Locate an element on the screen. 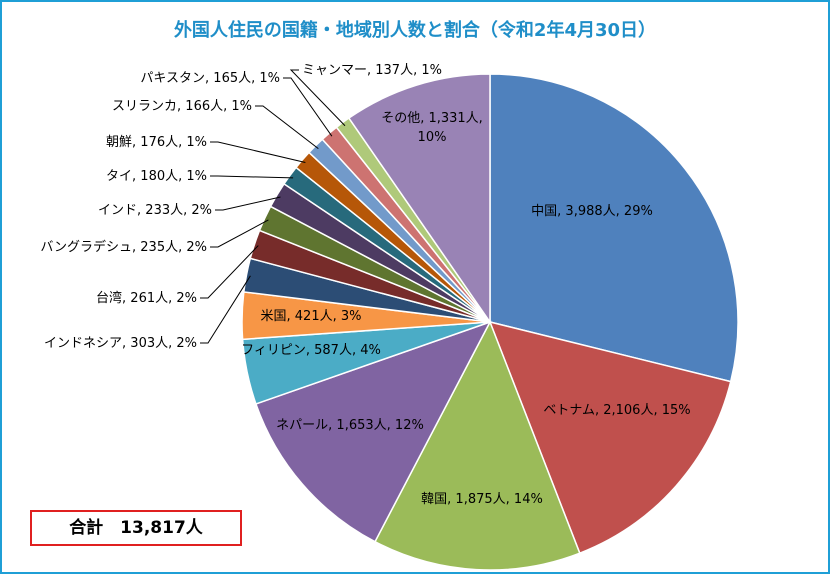  slice-label-5: 米国, 421人, 3% is located at coordinates (311, 316).